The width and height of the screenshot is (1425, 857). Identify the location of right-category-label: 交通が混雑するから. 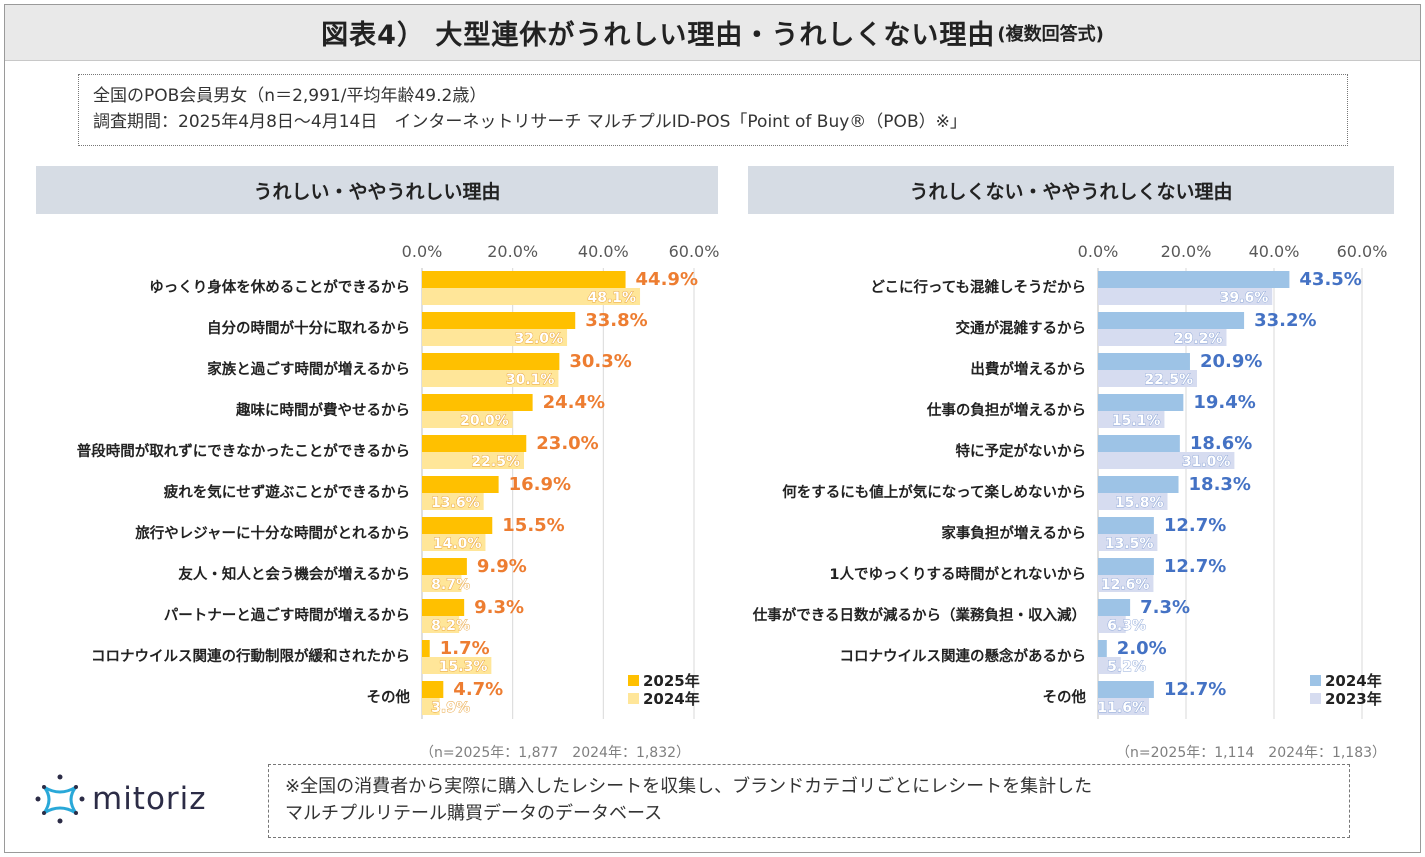
(1021, 328).